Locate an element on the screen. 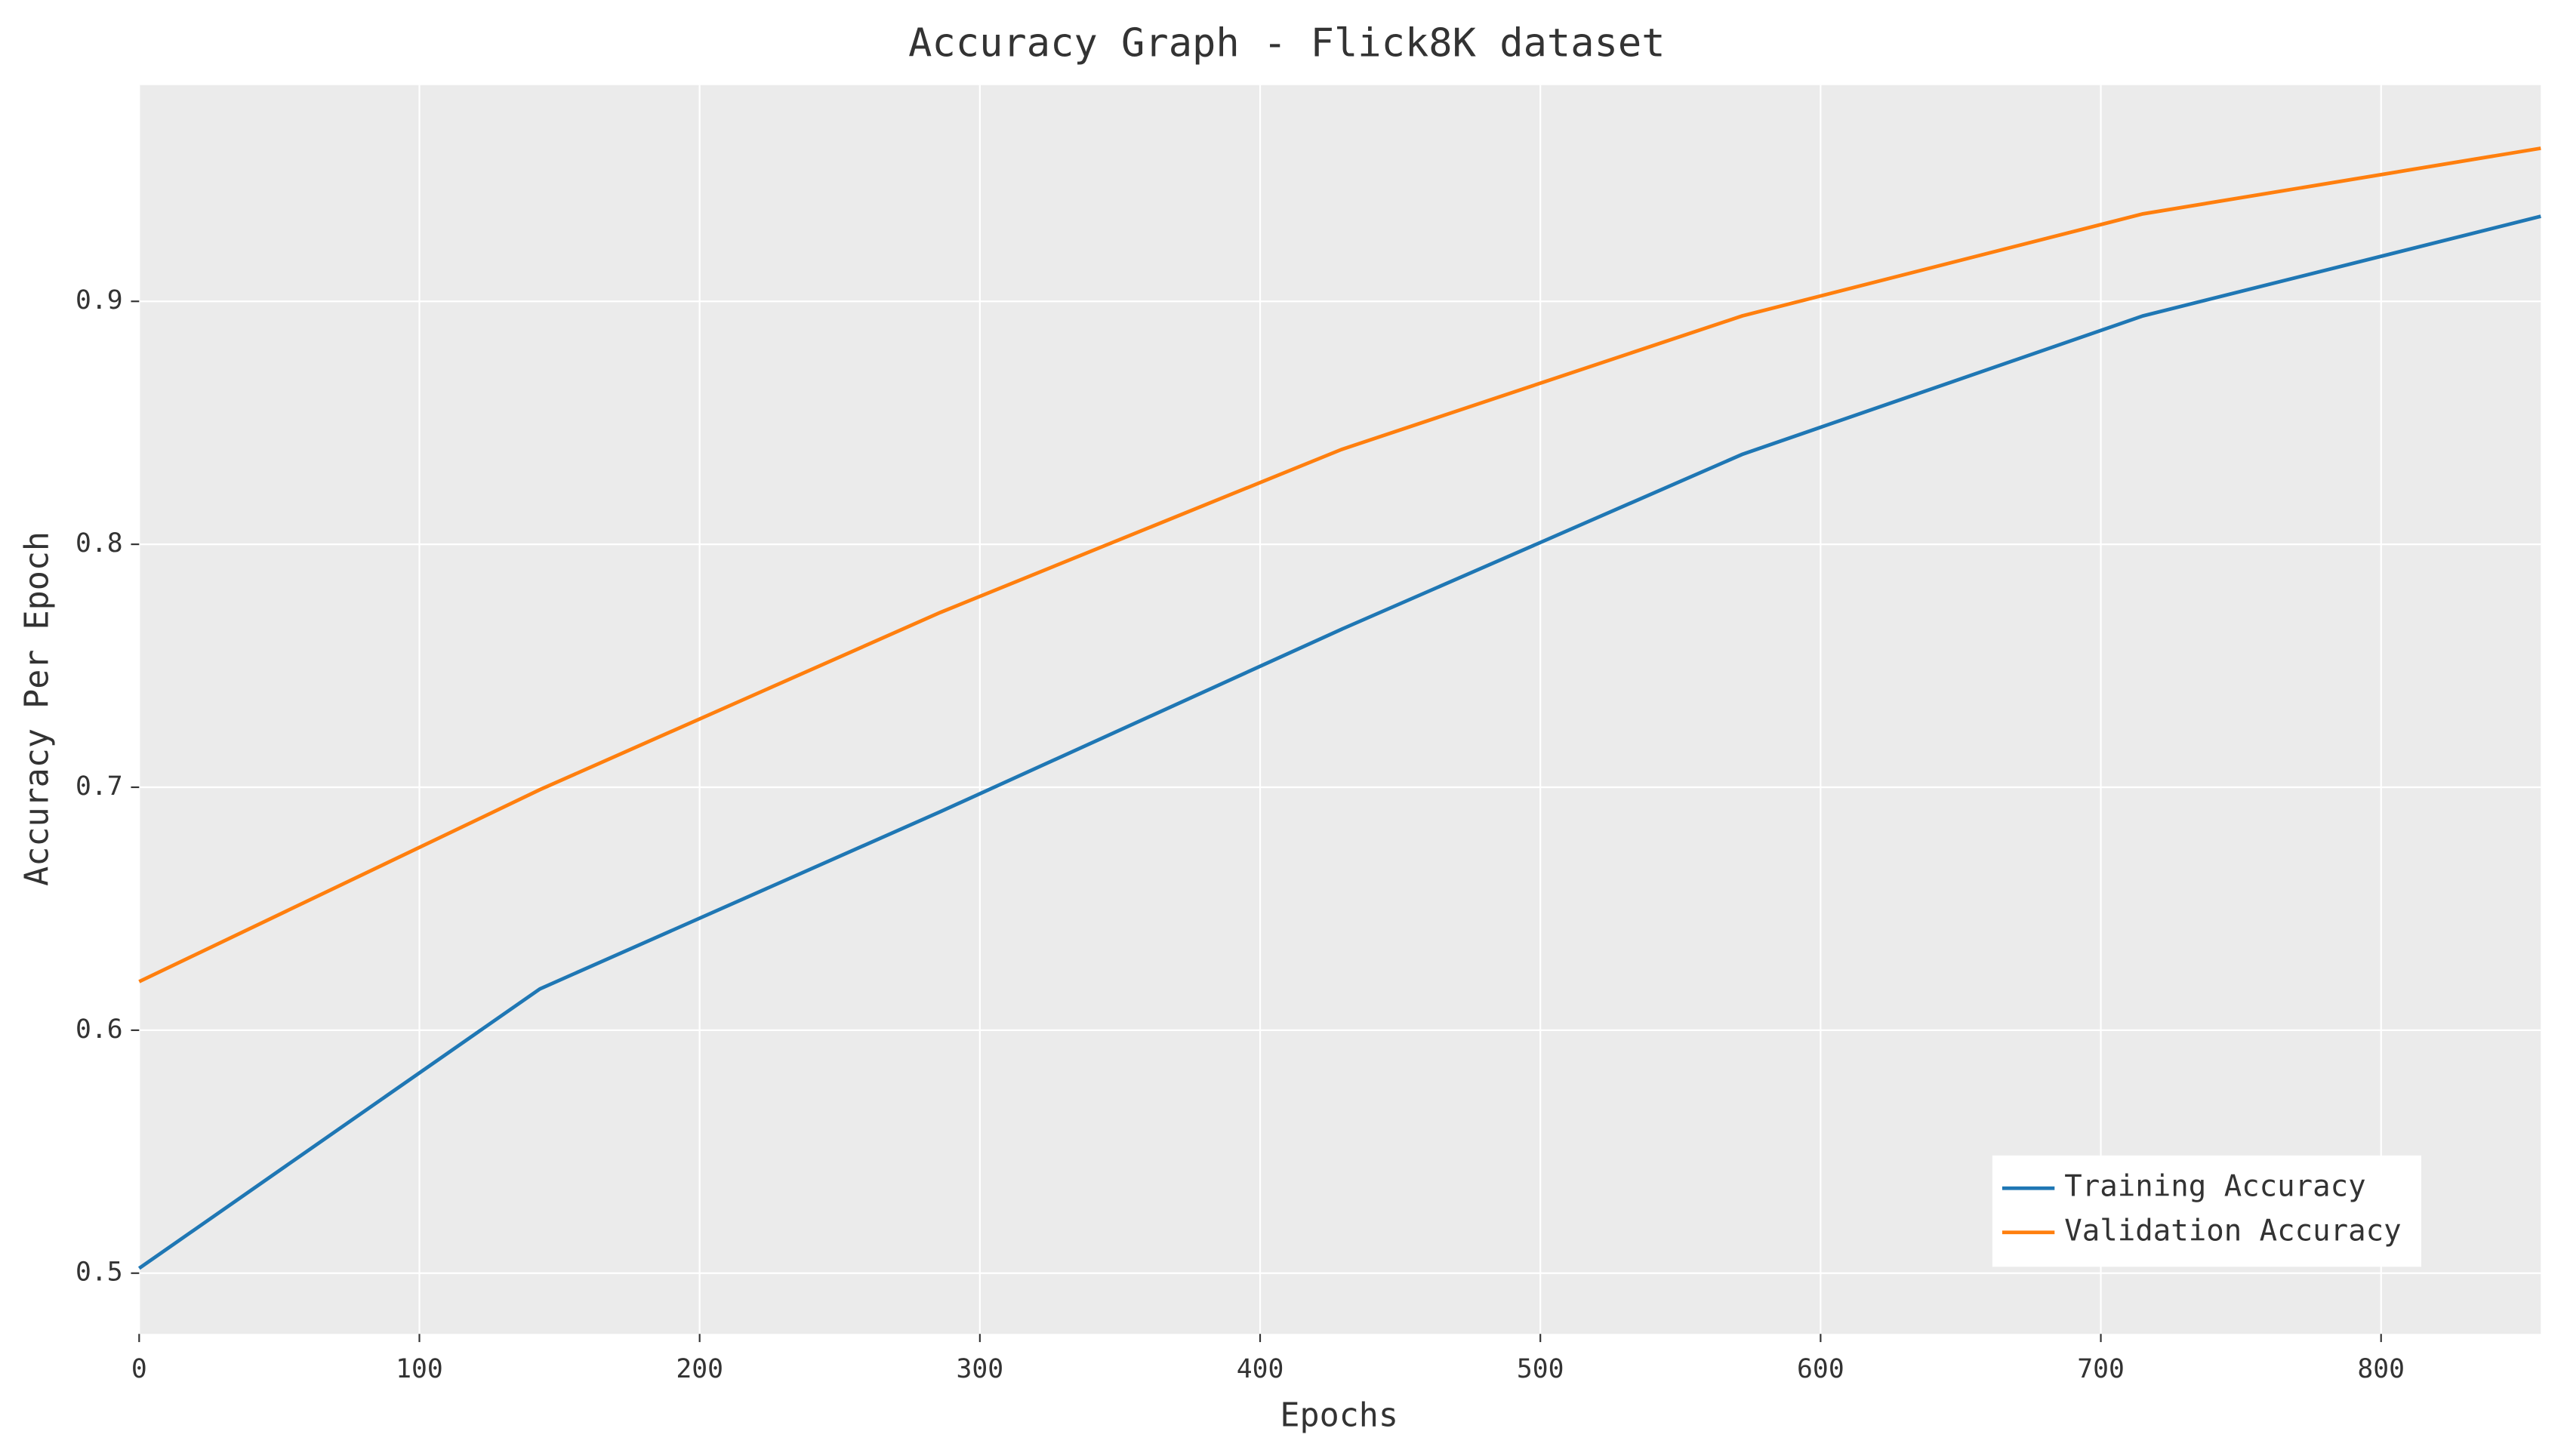 This screenshot has height=1456, width=2567. x-axis-label: Epochs is located at coordinates (1339, 1415).